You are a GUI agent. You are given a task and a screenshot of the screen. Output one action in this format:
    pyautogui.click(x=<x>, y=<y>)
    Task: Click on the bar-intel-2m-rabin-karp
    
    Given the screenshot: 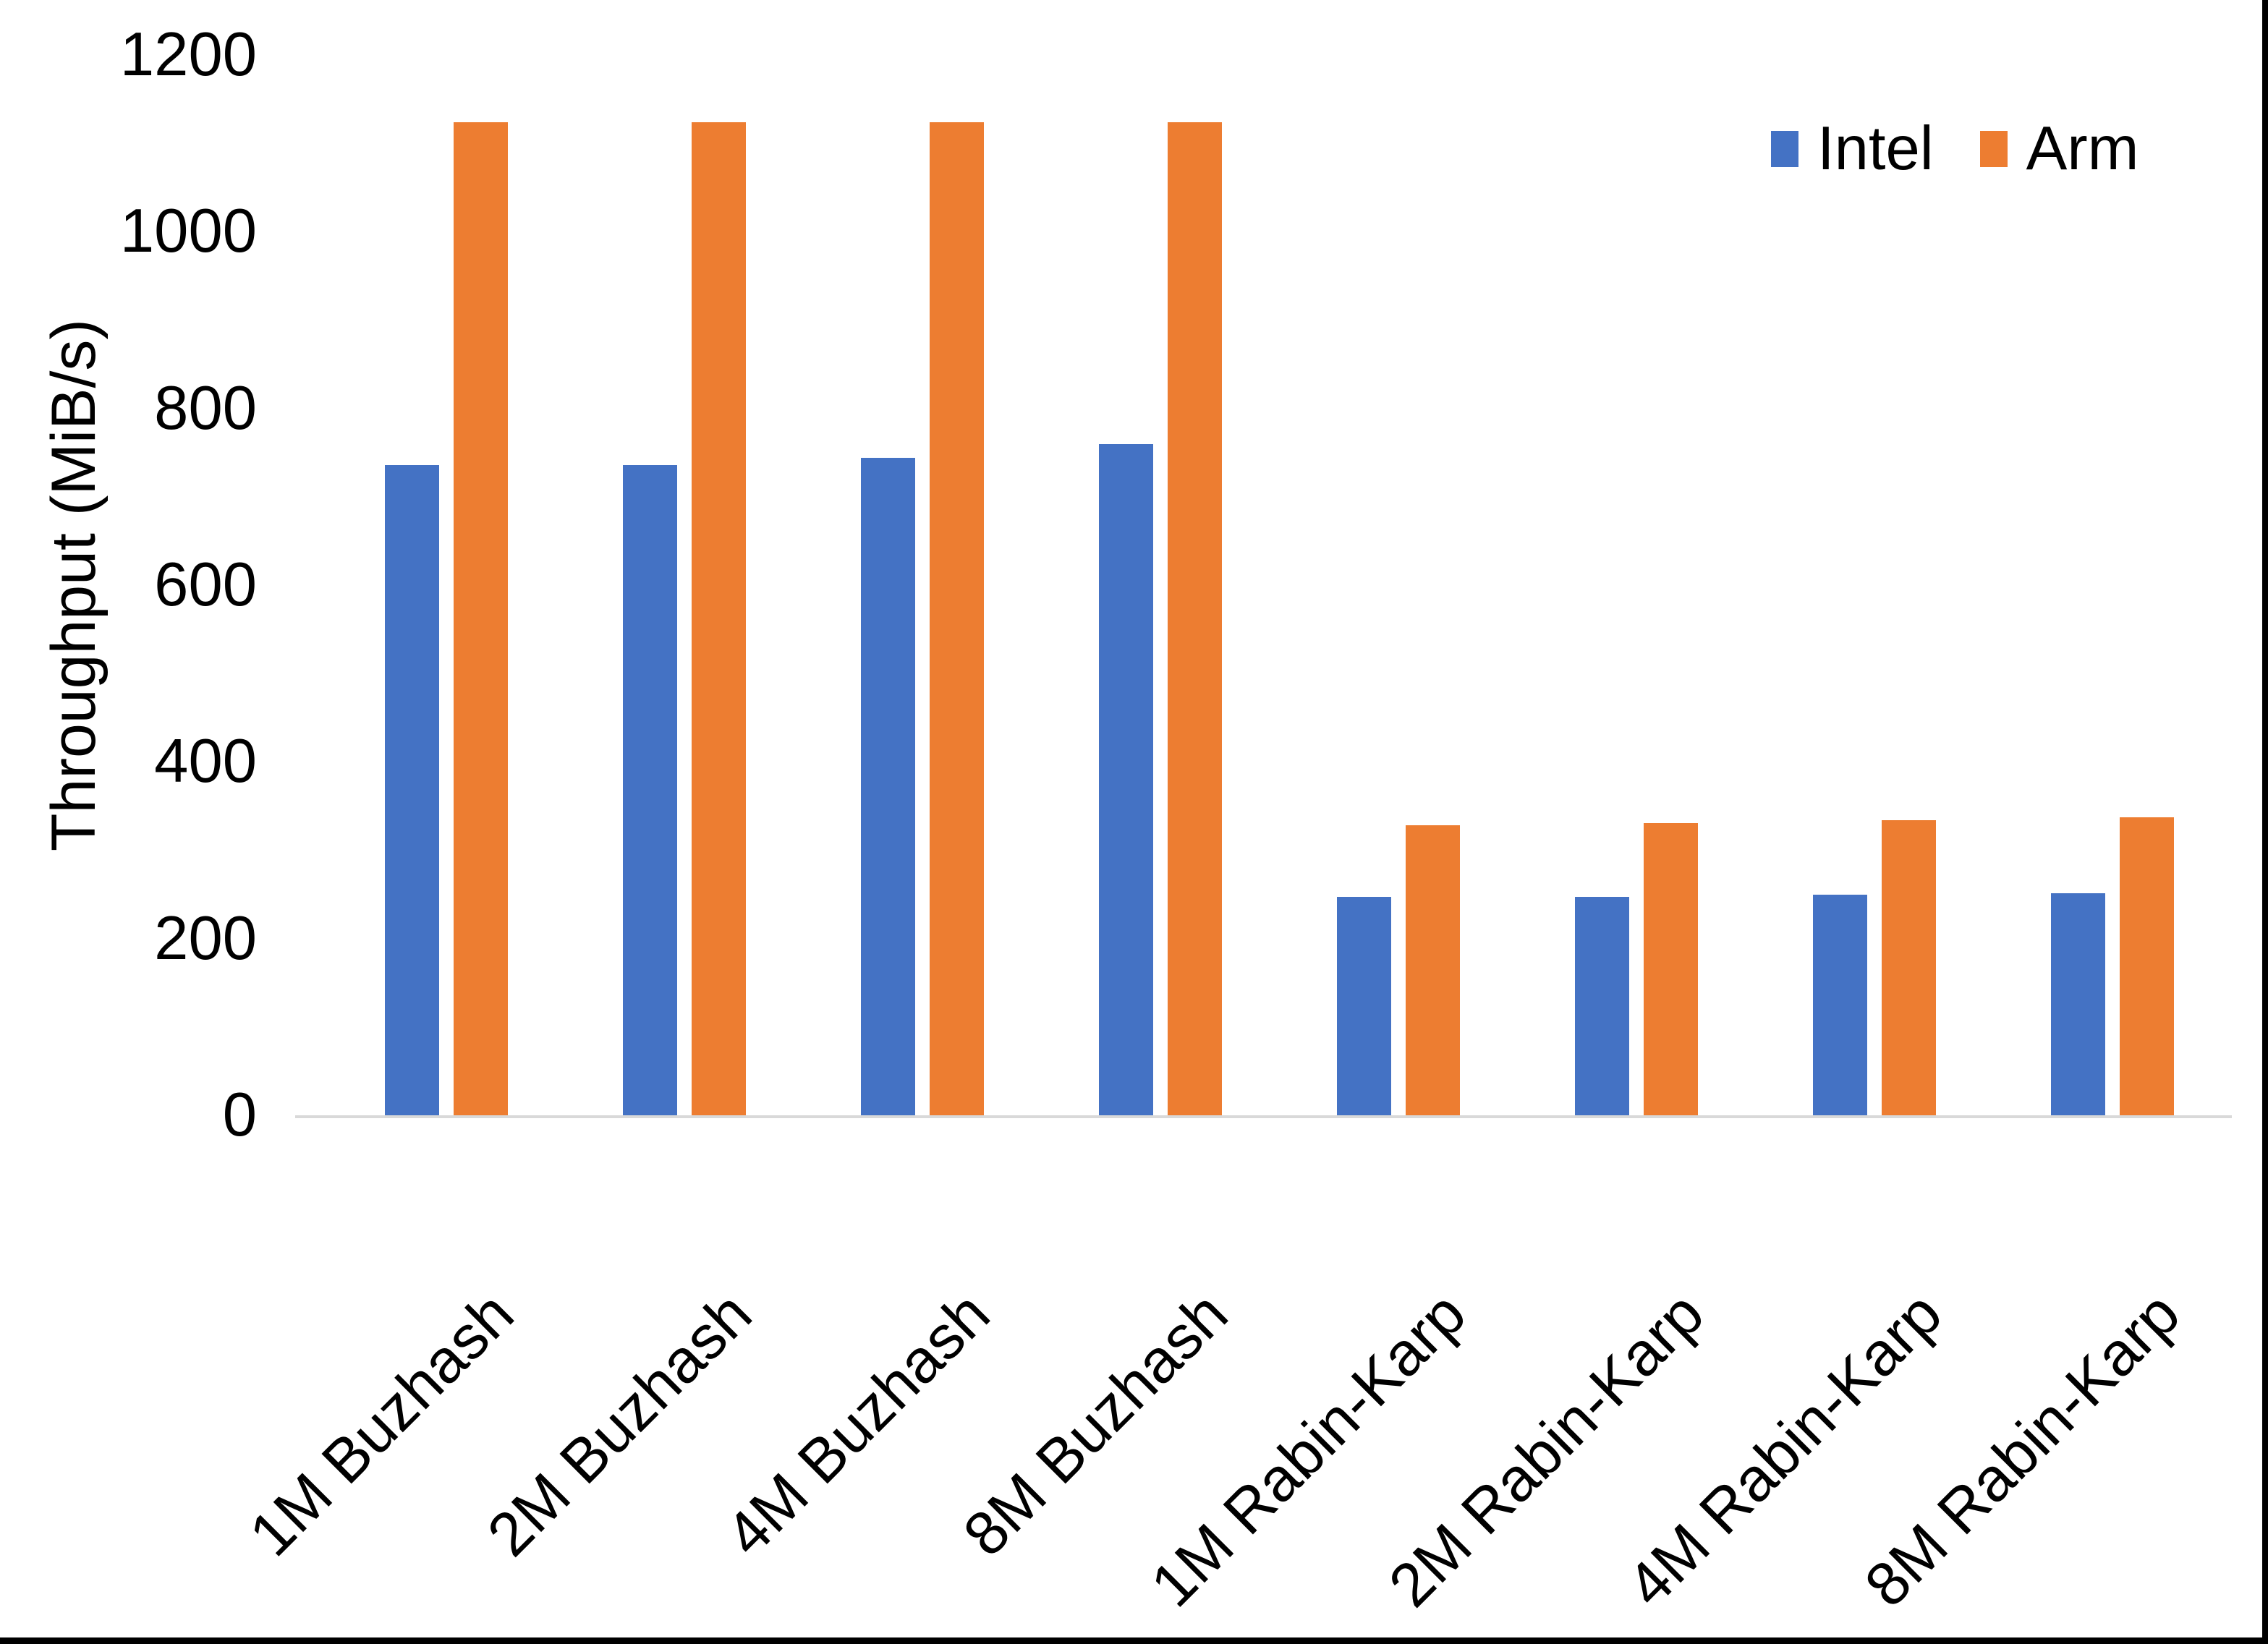 What is the action you would take?
    pyautogui.click(x=1601, y=1006)
    